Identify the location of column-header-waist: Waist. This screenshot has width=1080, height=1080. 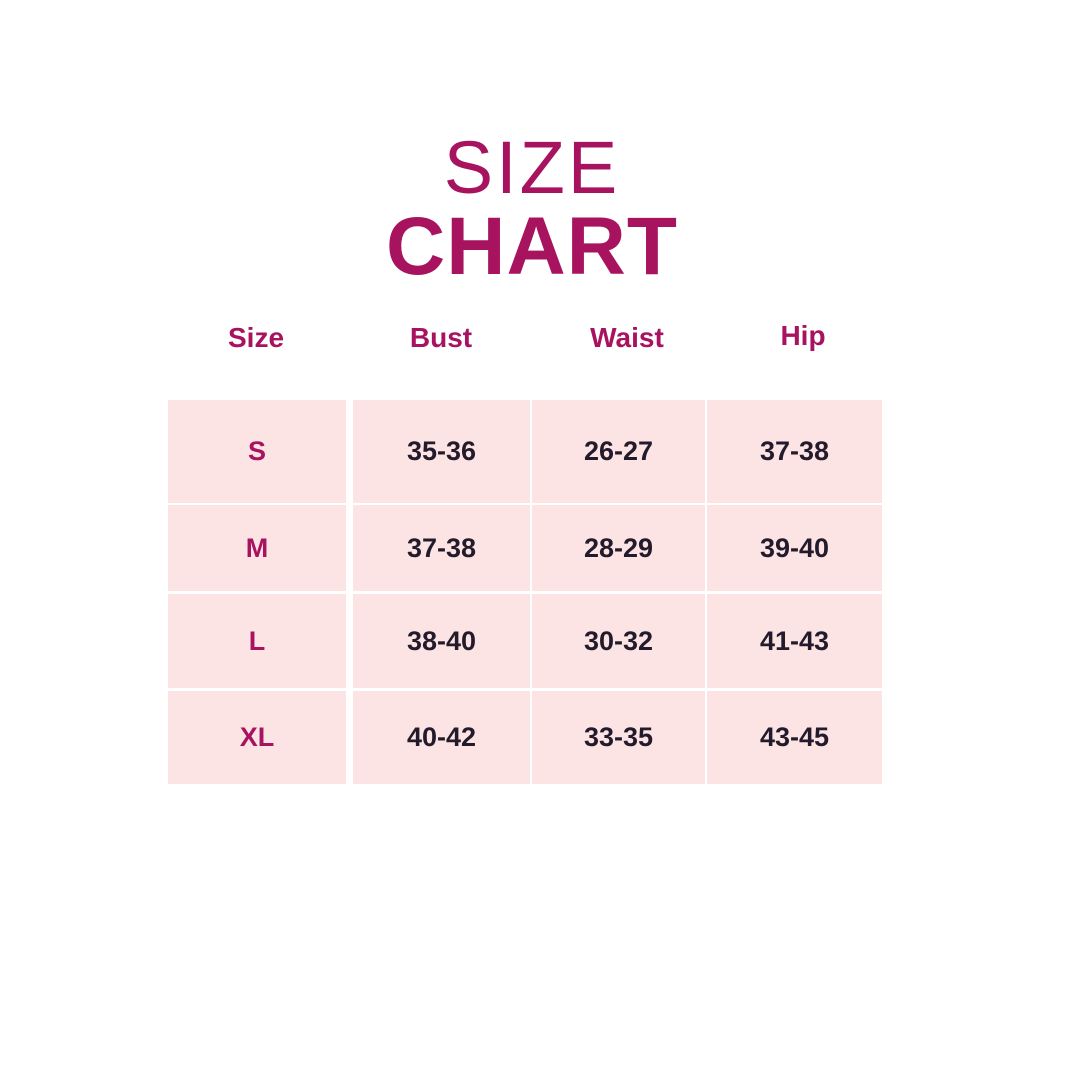
(627, 337).